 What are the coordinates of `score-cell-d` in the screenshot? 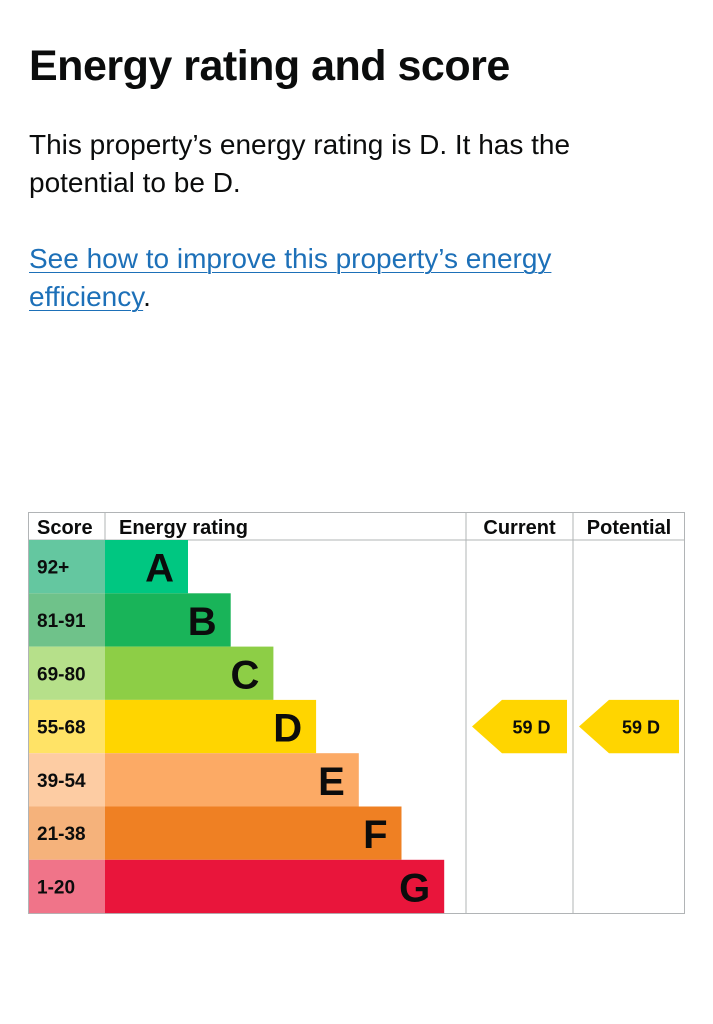 It's located at (67, 726).